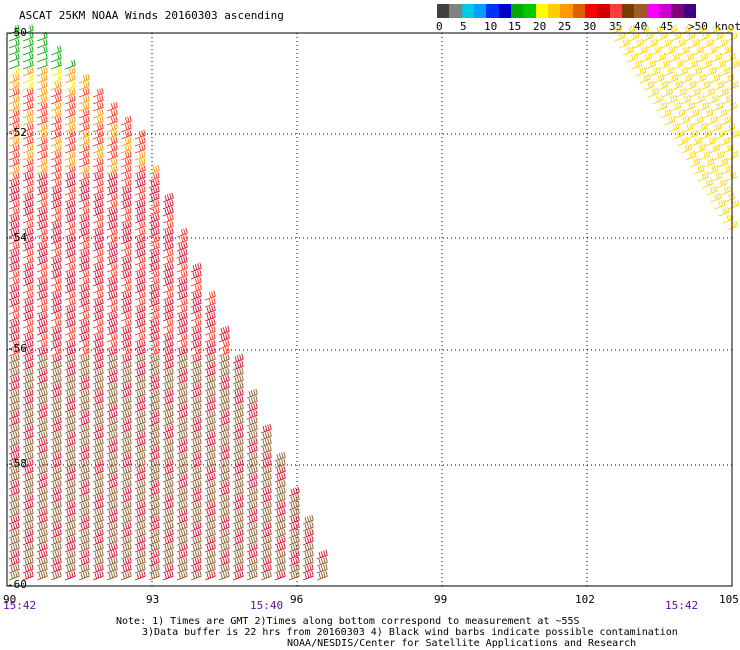 Image resolution: width=740 pixels, height=650 pixels. I want to click on lon-label: 93, so click(153, 599).